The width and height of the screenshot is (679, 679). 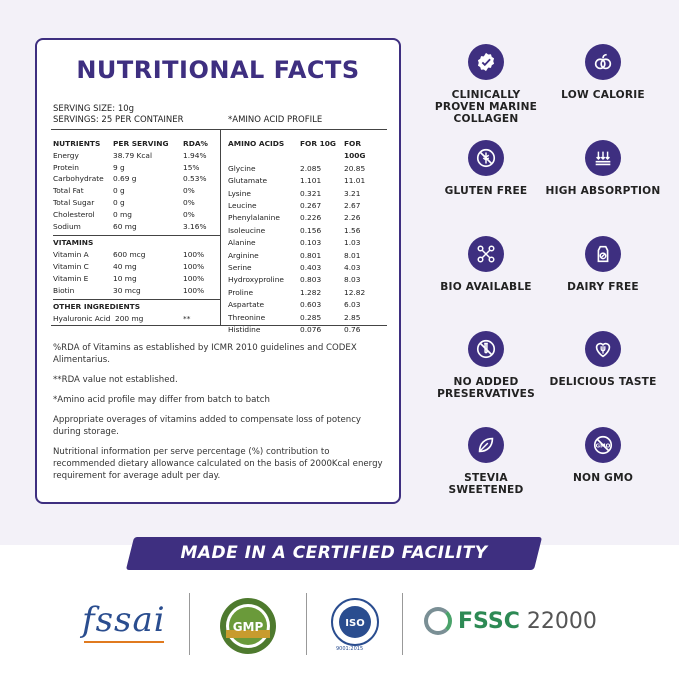 I want to click on badge-check-icon, so click(x=486, y=62).